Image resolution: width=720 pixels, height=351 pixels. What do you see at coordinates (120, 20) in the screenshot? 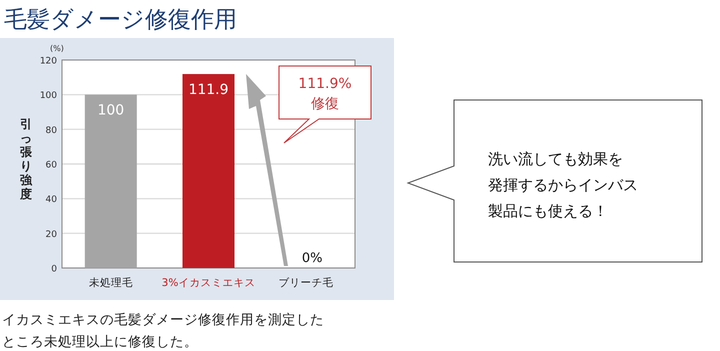
I see `chart-title: 毛髪ダメージ修復作用` at bounding box center [120, 20].